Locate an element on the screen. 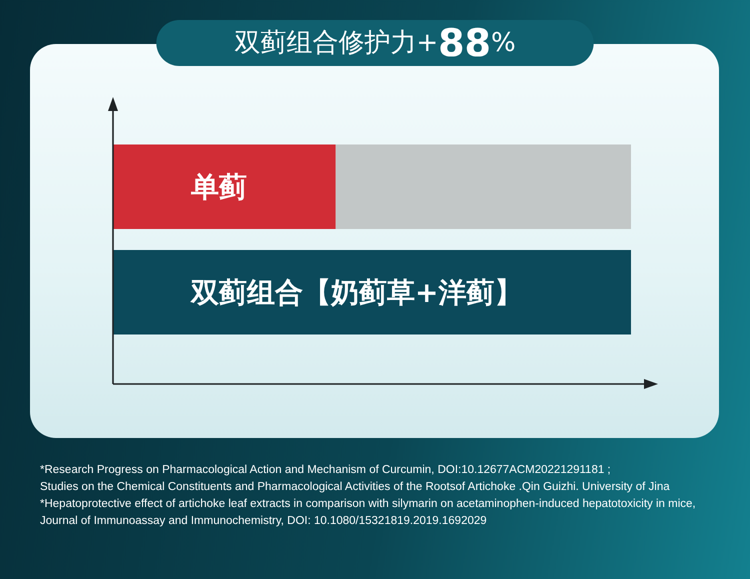 Image resolution: width=750 pixels, height=579 pixels. y-tick-label: 双蓟组合【奶蓟草+洋蓟】 is located at coordinates (356, 292).